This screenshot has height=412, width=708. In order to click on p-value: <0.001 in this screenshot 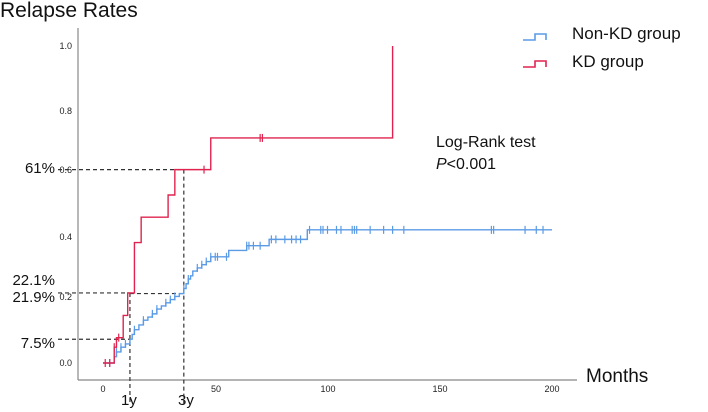, I will do `click(471, 164)`.